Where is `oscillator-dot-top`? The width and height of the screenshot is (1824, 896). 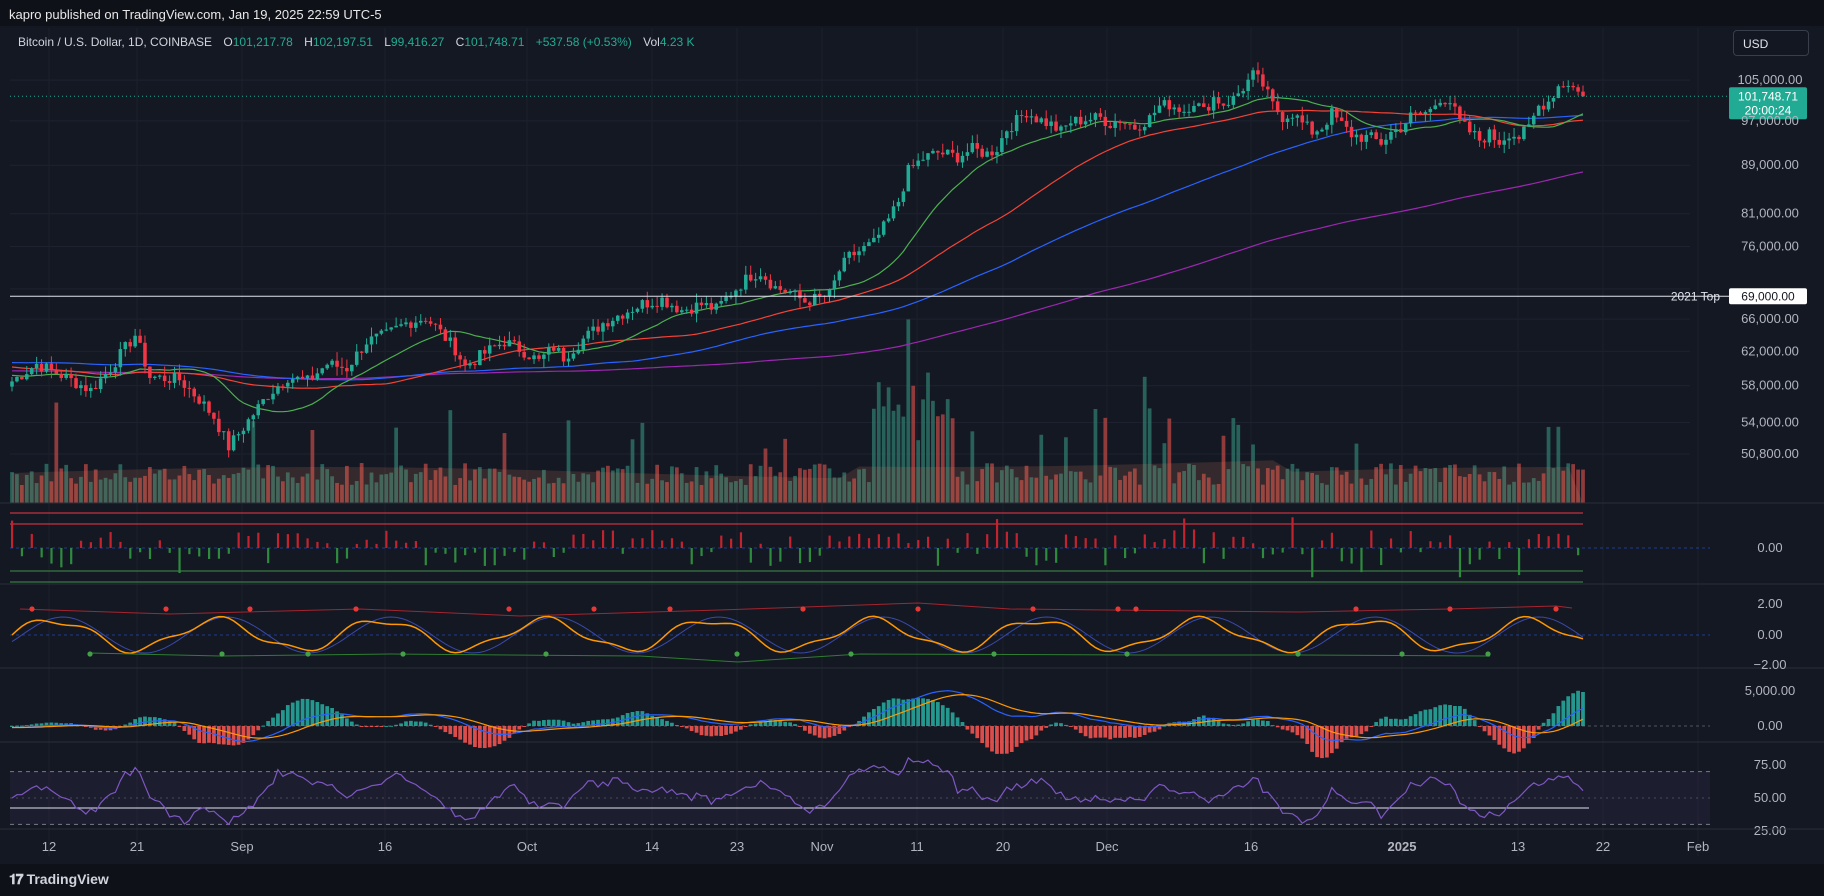
oscillator-dot-top is located at coordinates (918, 609).